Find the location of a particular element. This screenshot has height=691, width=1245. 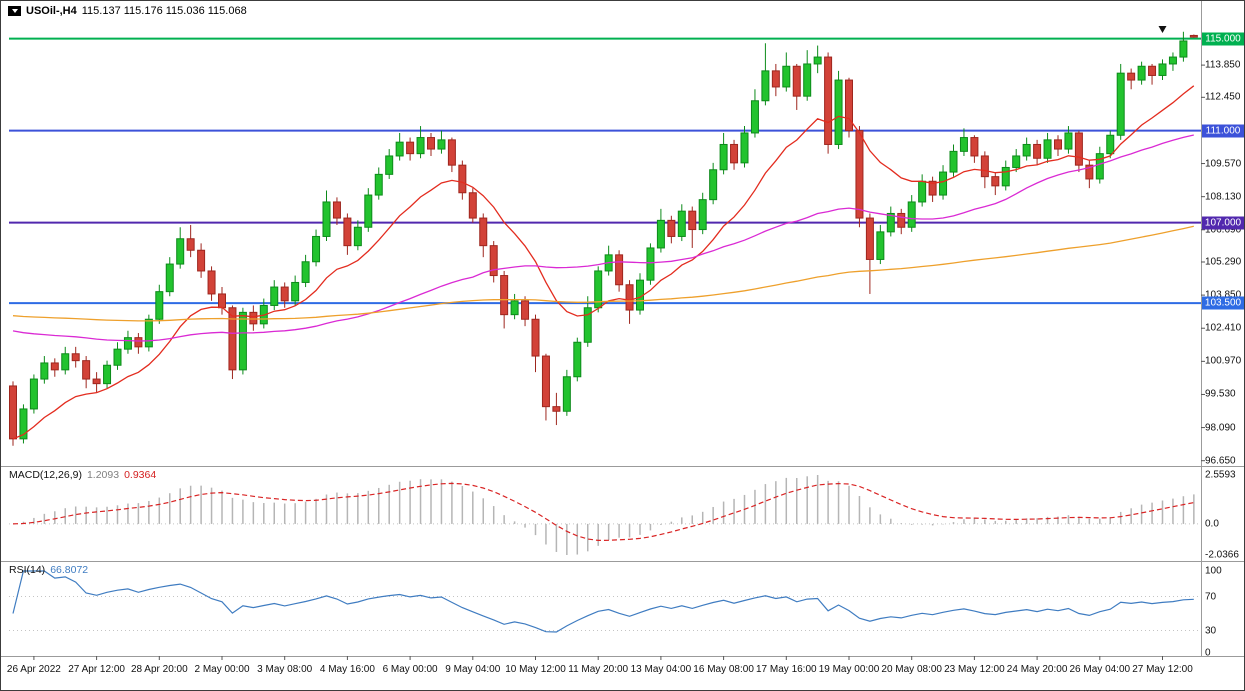

time-axis-label: 6 May 00:00 is located at coordinates (410, 669).